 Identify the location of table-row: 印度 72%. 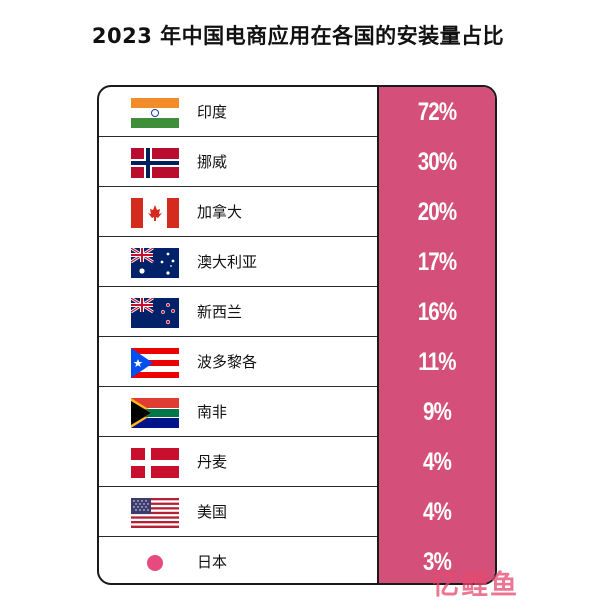
(297, 112).